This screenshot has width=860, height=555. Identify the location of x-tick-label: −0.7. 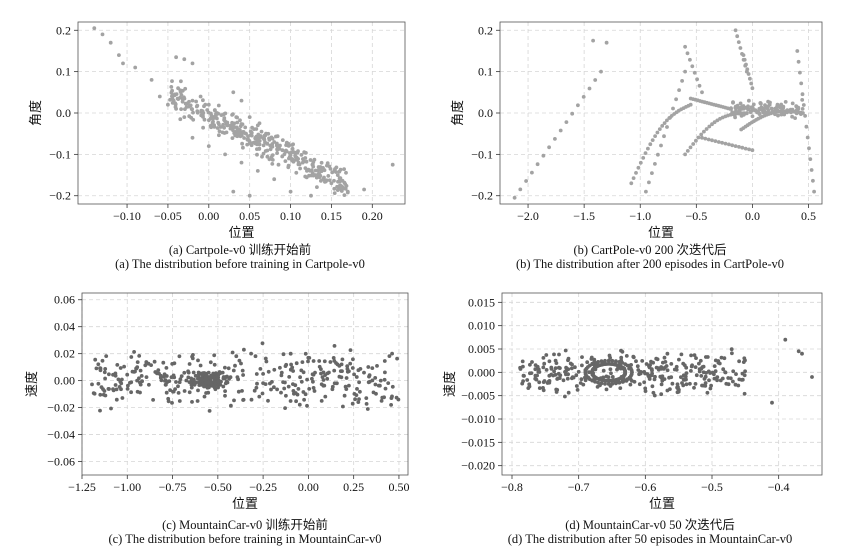
(579, 487).